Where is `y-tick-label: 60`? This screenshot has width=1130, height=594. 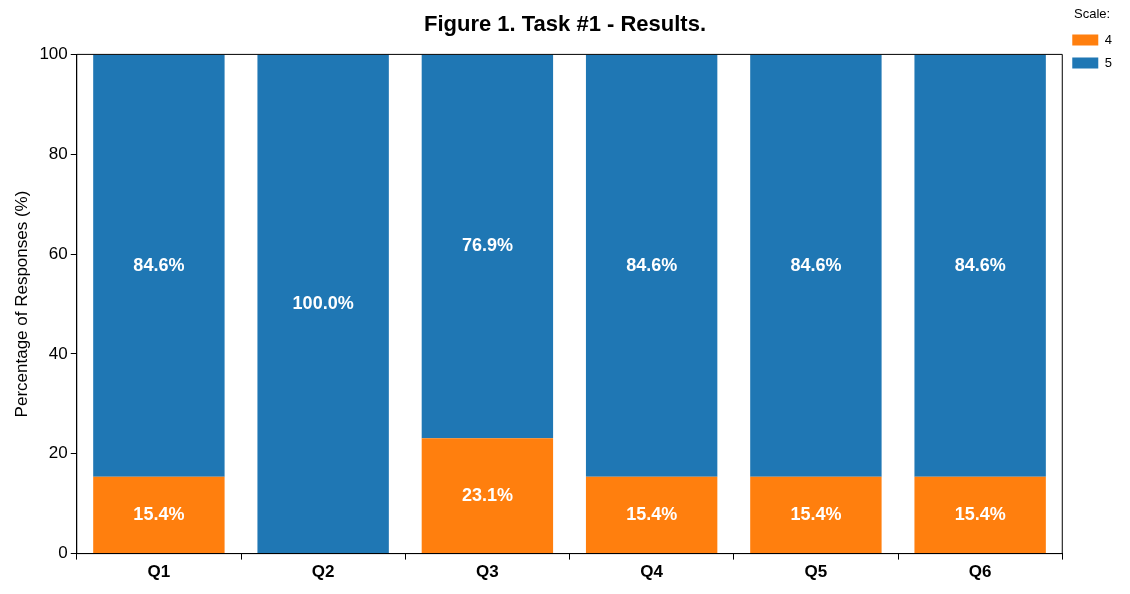
y-tick-label: 60 is located at coordinates (58, 253).